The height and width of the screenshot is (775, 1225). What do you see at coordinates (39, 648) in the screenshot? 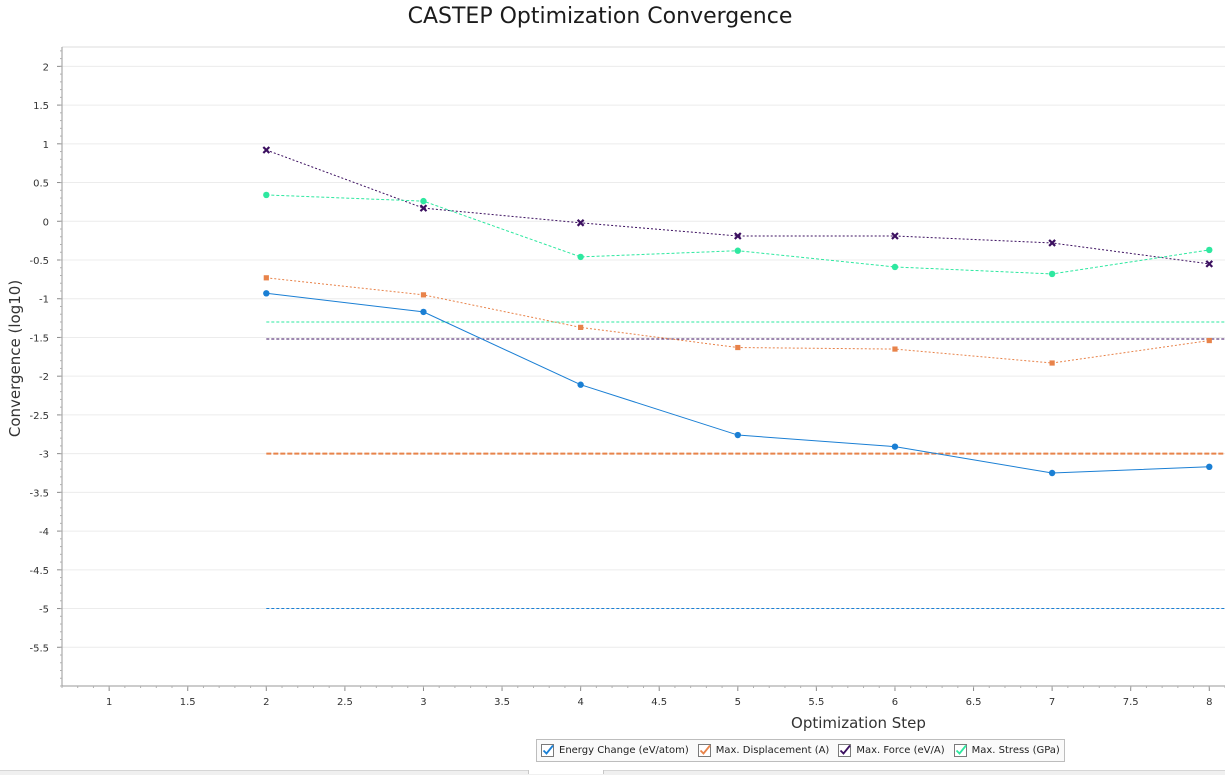
I see `y-tick-label: -5.5` at bounding box center [39, 648].